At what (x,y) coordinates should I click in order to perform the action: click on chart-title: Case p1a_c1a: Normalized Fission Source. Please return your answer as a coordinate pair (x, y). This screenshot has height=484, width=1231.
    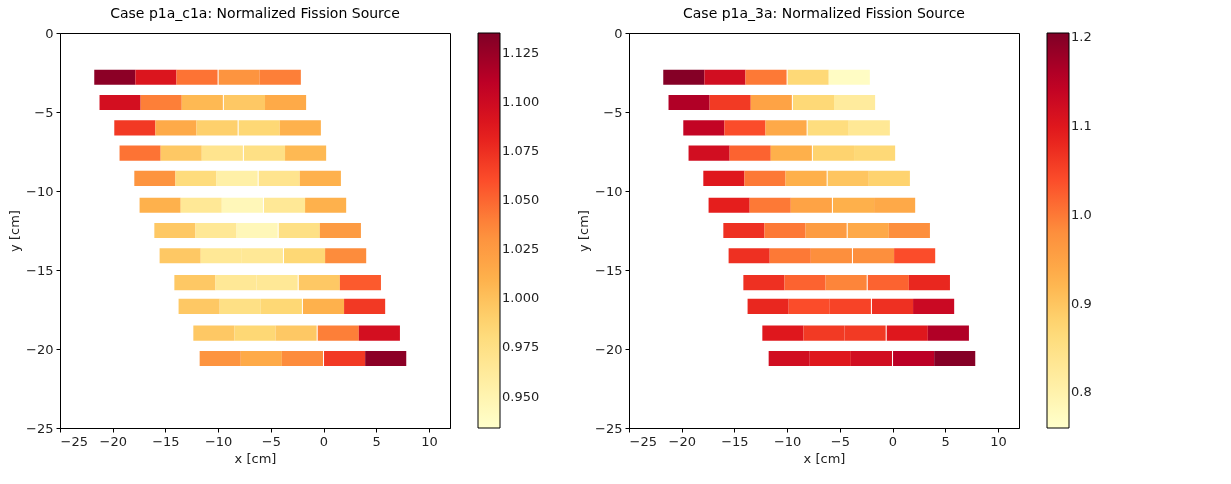
    Looking at the image, I should click on (255, 13).